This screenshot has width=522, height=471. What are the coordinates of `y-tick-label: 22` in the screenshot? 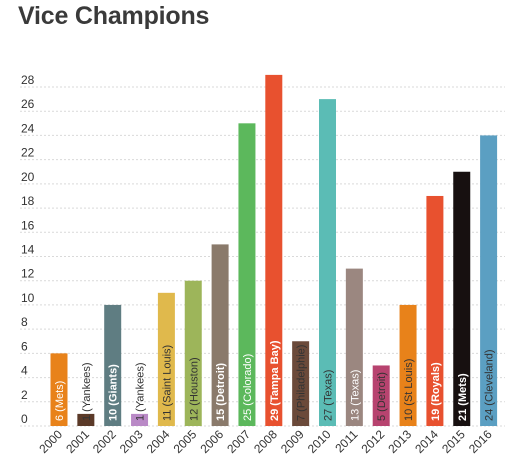 It's located at (28, 153).